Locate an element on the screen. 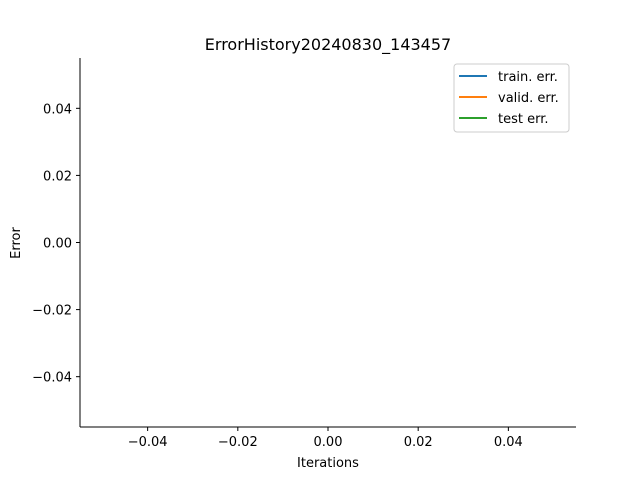 The width and height of the screenshot is (640, 480). legend-label: valid. err. is located at coordinates (528, 98).